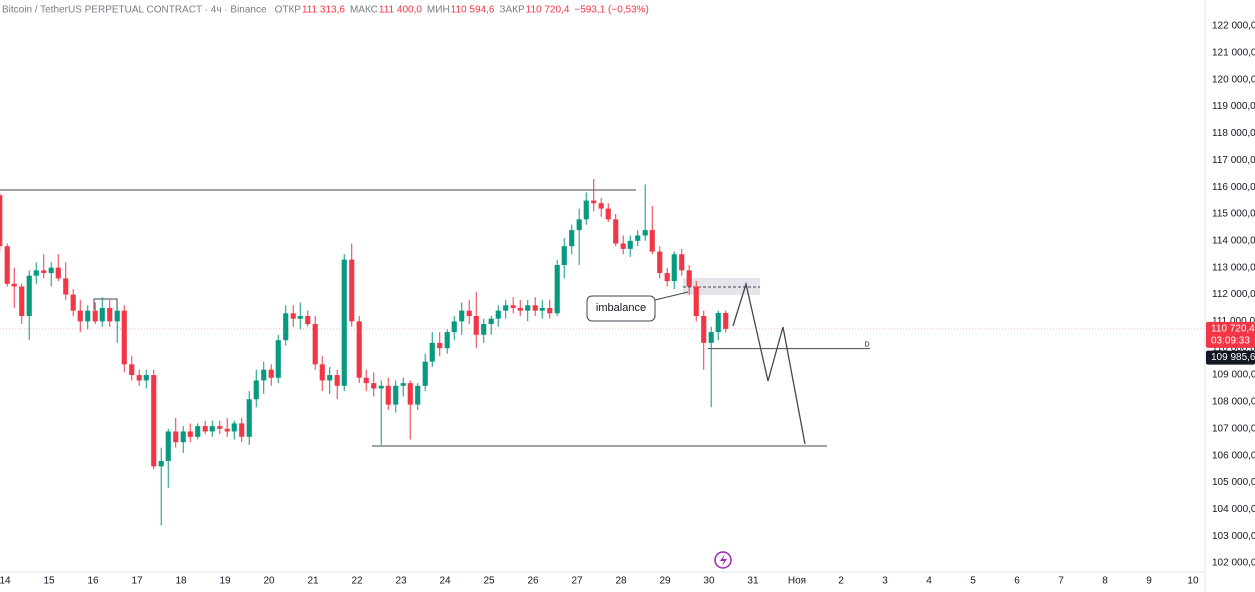 This screenshot has height=592, width=1255. What do you see at coordinates (548, 10) in the screenshot?
I see `legend-value: 110 720,4` at bounding box center [548, 10].